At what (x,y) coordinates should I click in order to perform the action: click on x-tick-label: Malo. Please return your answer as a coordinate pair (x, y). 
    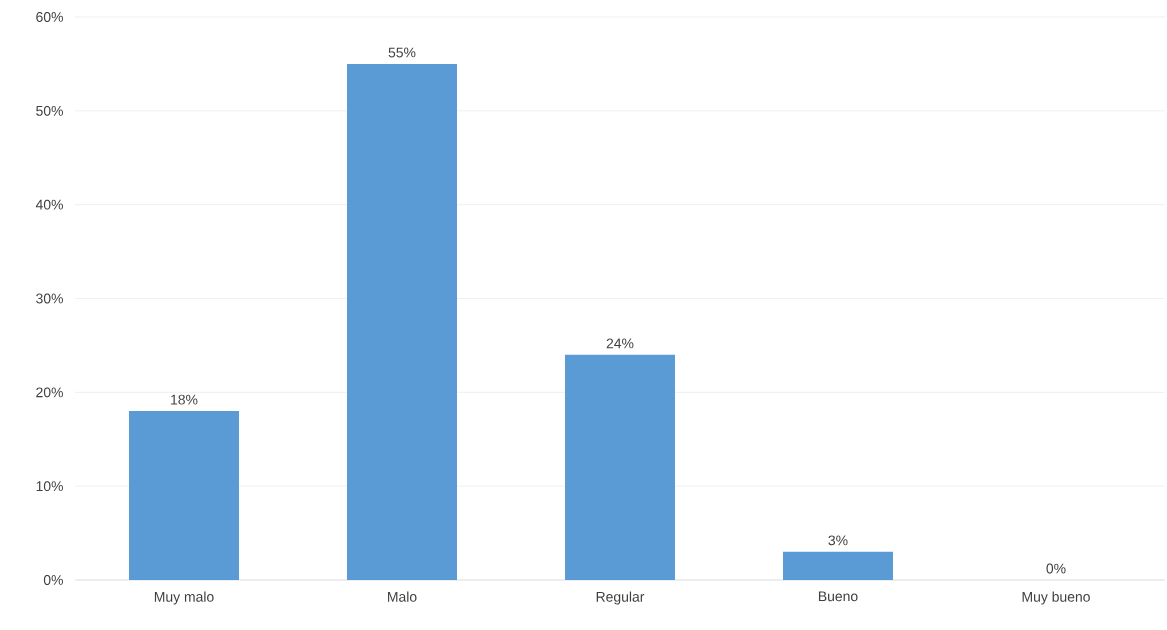
    Looking at the image, I should click on (402, 596).